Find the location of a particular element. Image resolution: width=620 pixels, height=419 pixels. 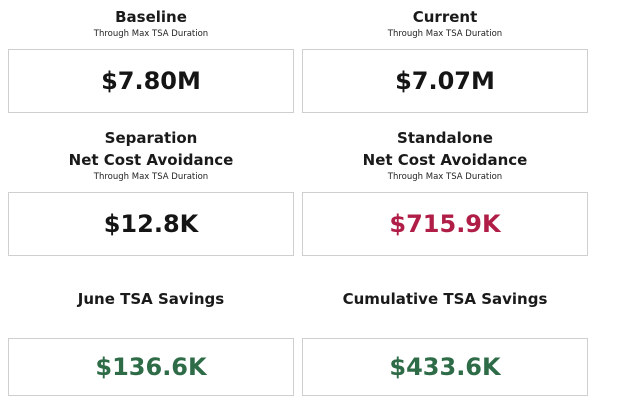

separation-title-line2: Net Cost Avoidance is located at coordinates (151, 160).